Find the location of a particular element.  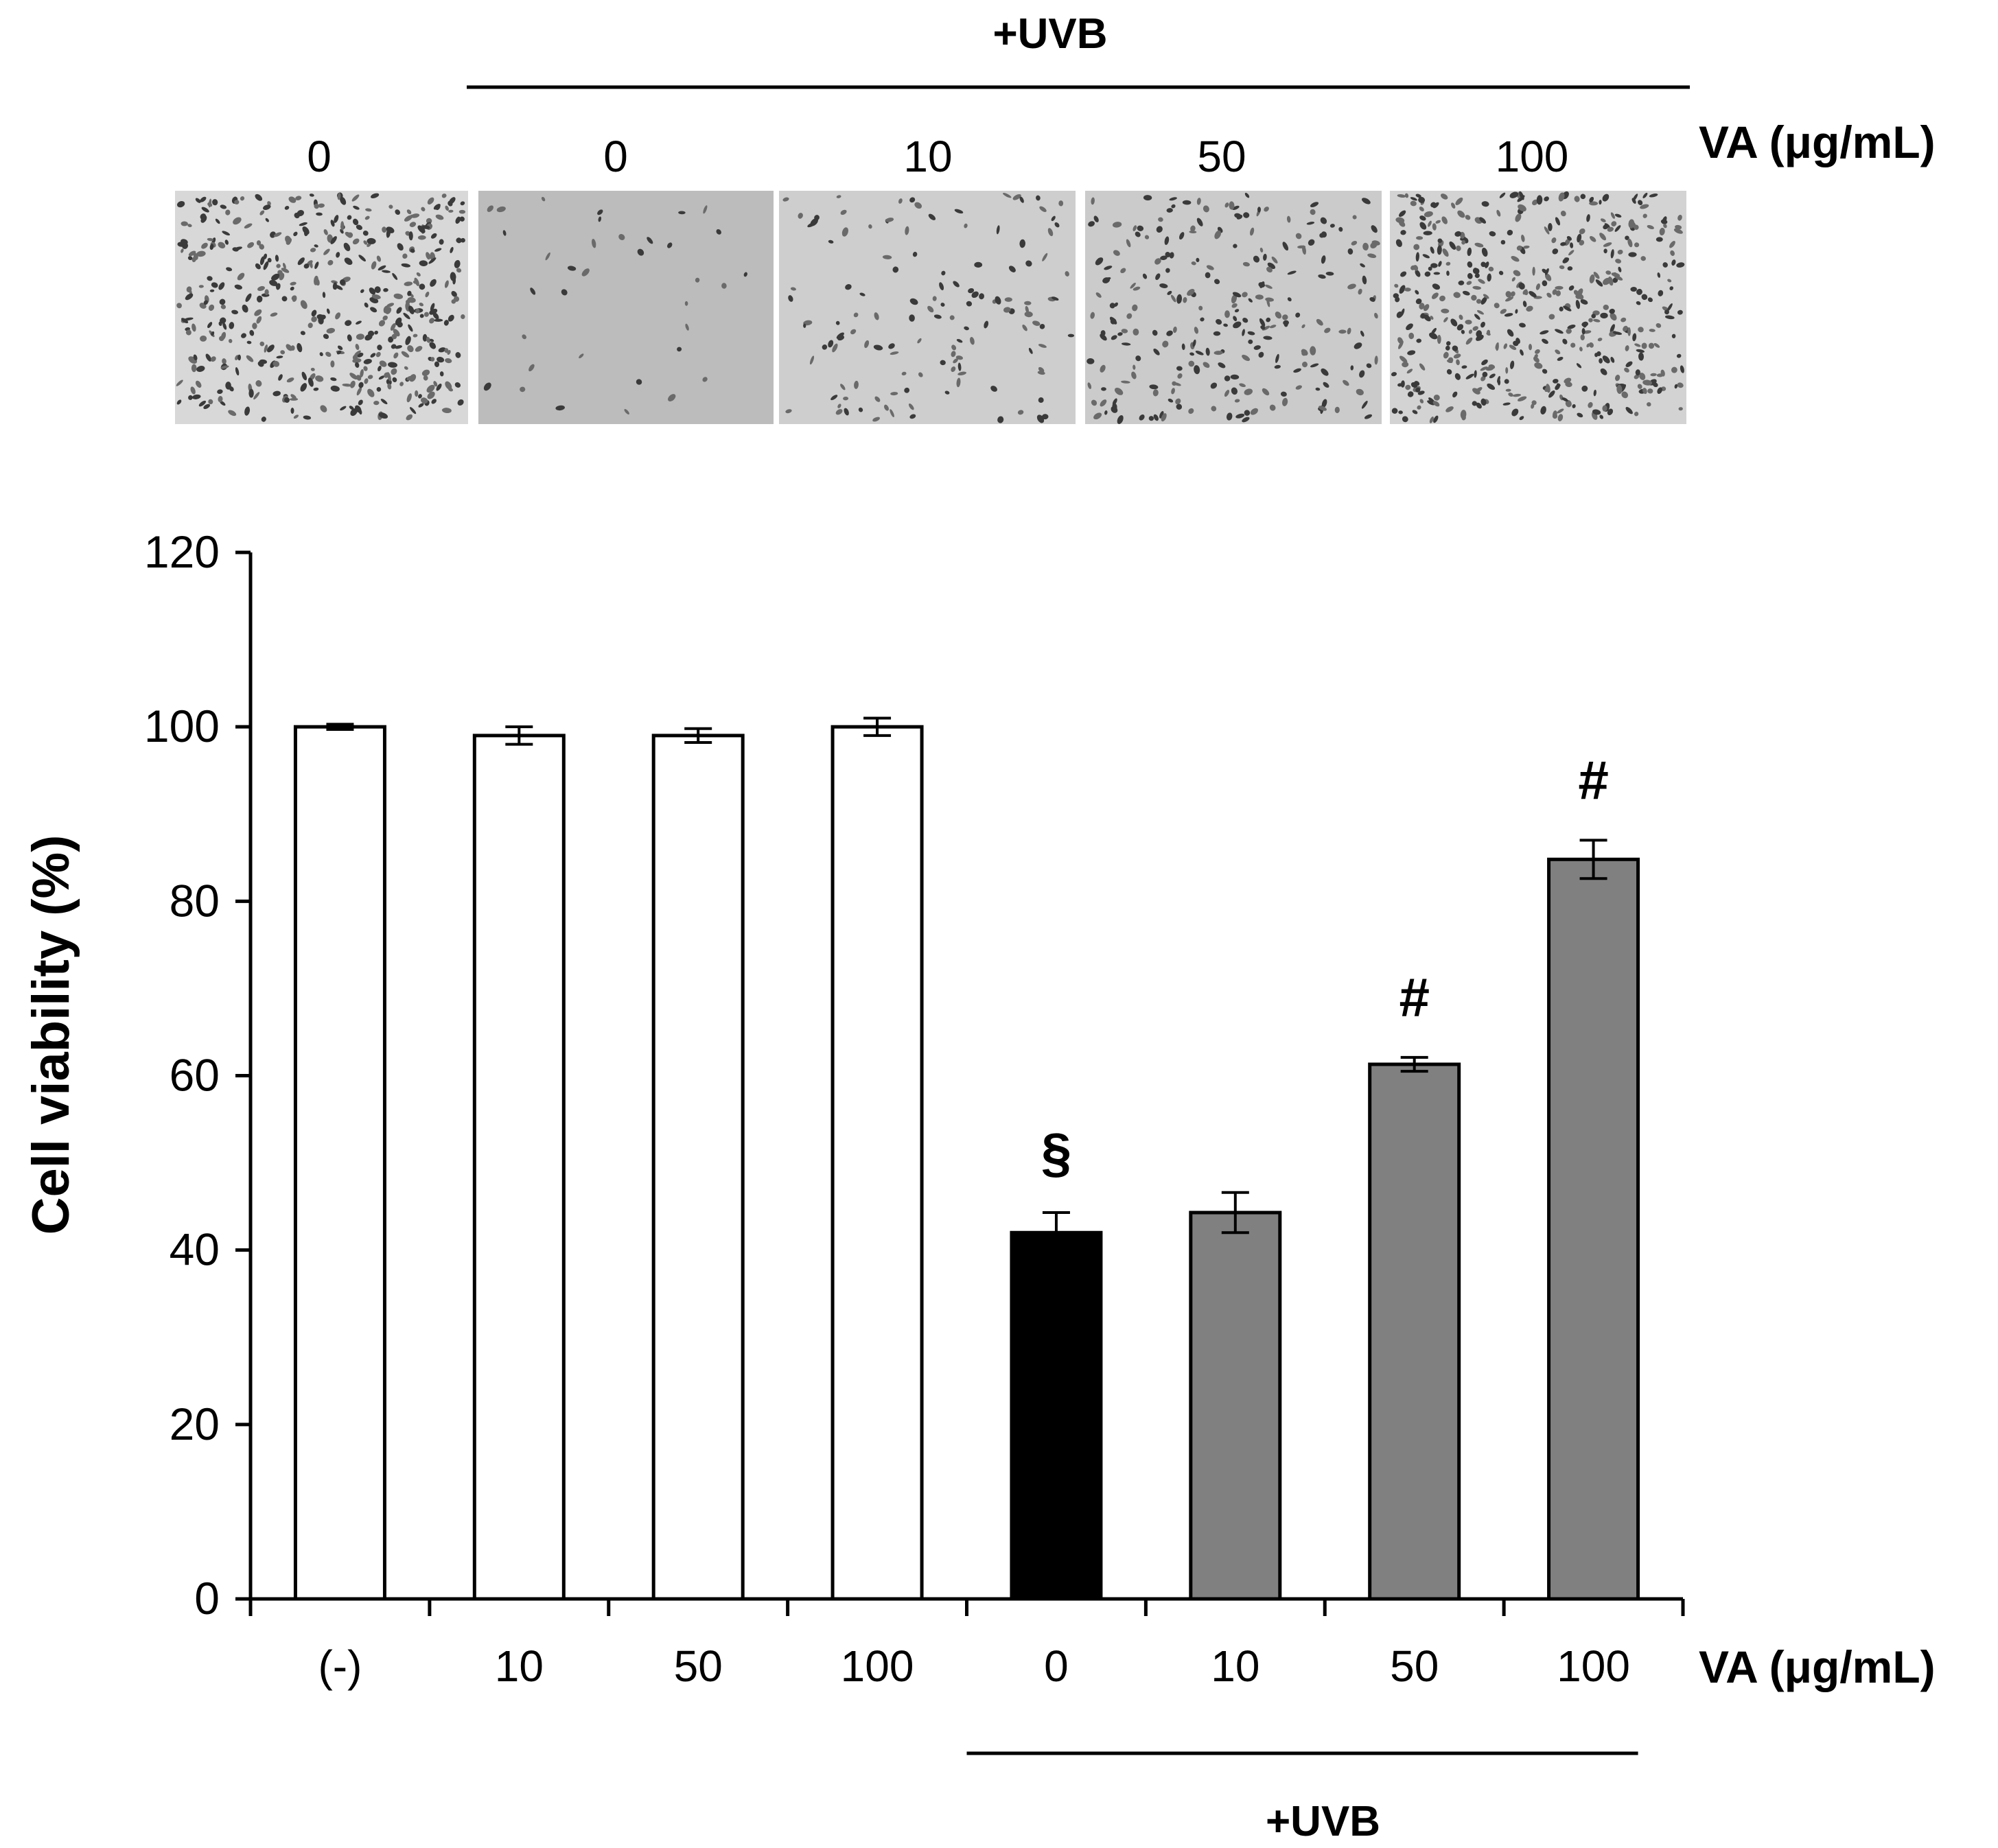

x-tick-label: 0 is located at coordinates (1056, 1666).